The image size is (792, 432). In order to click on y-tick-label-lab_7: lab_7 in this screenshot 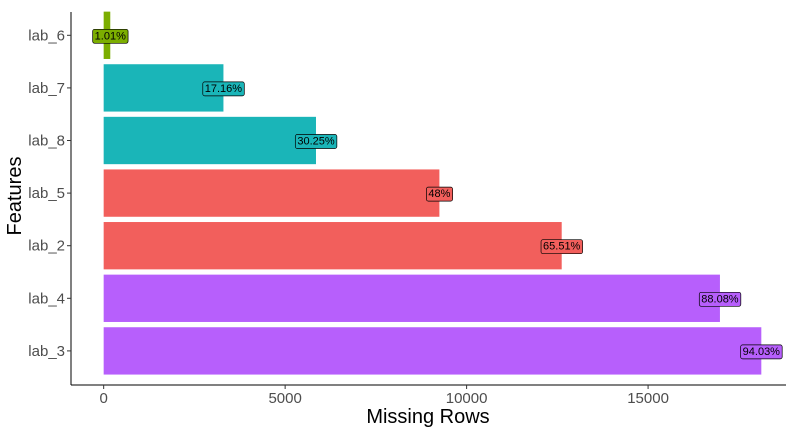, I will do `click(46, 88)`.